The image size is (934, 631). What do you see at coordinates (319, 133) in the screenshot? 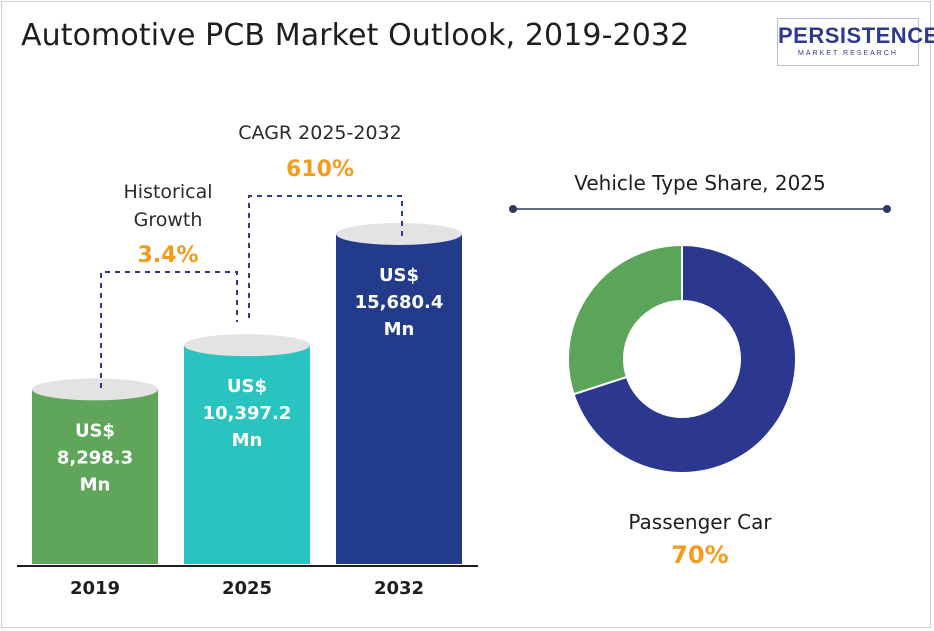
I see `cagr-label: CAGR 2025-2032` at bounding box center [319, 133].